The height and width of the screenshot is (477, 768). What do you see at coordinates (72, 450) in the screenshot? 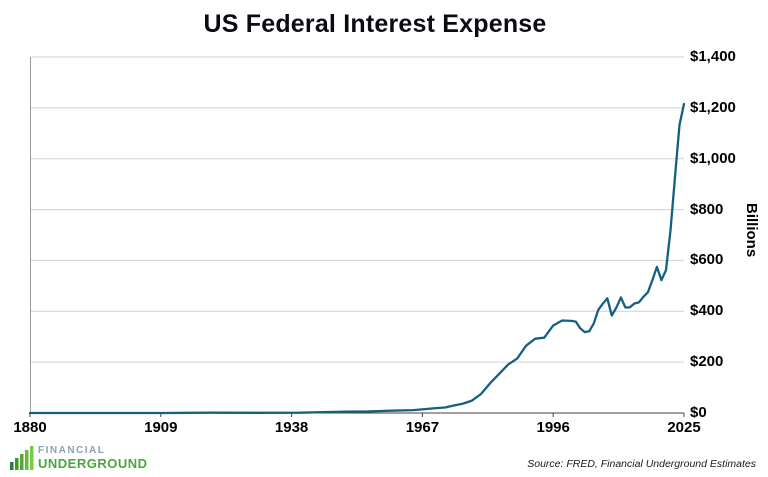
I see `logo-text-financial: FINANCIAL` at bounding box center [72, 450].